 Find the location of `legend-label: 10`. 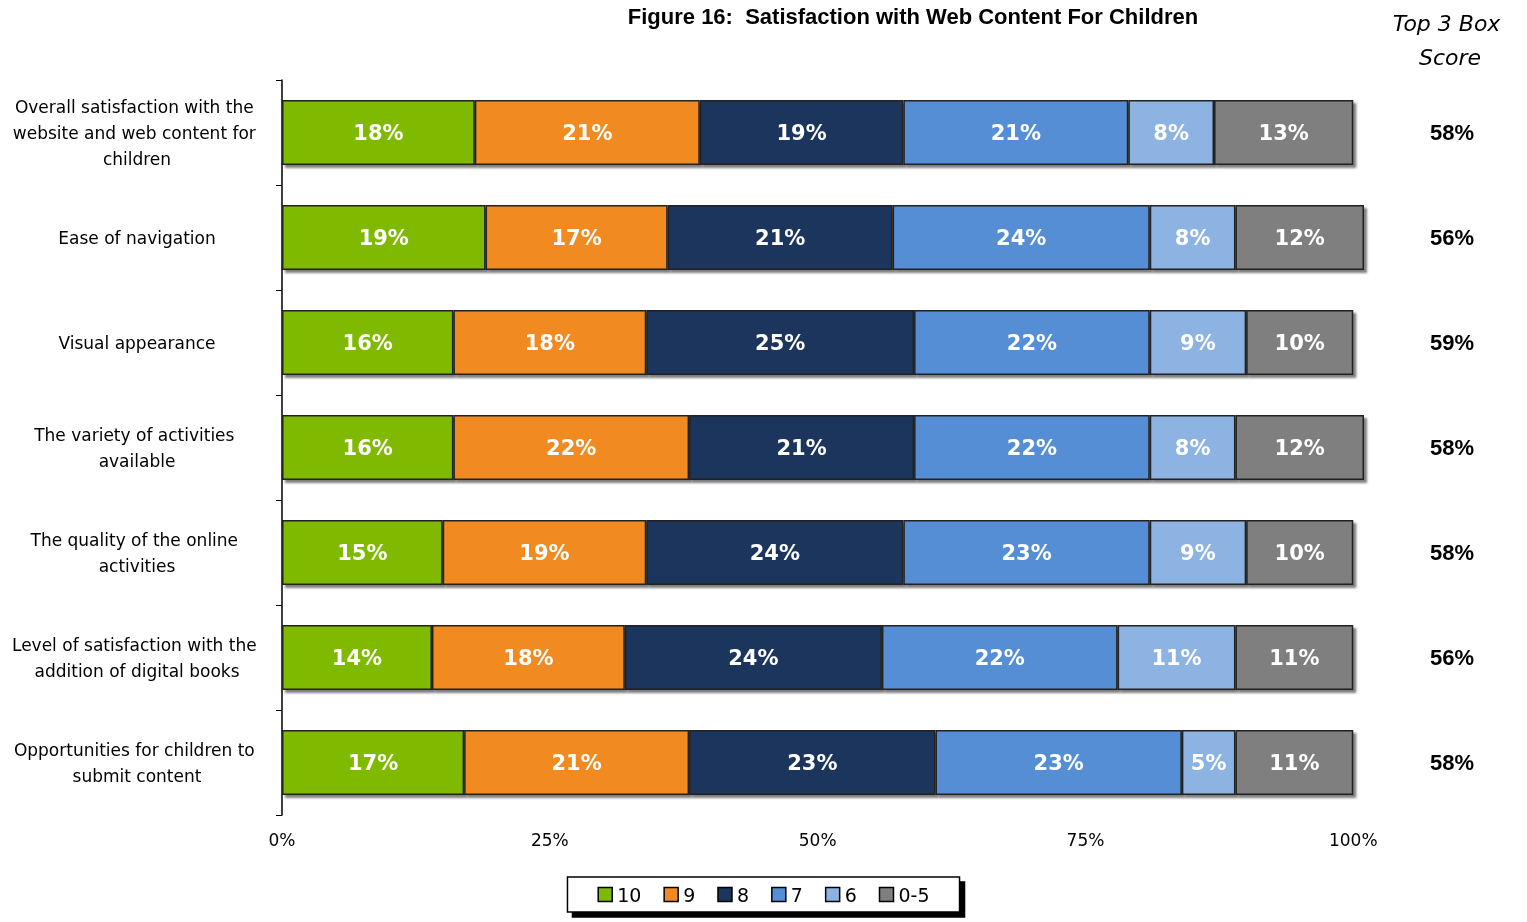

legend-label: 10 is located at coordinates (629, 894).